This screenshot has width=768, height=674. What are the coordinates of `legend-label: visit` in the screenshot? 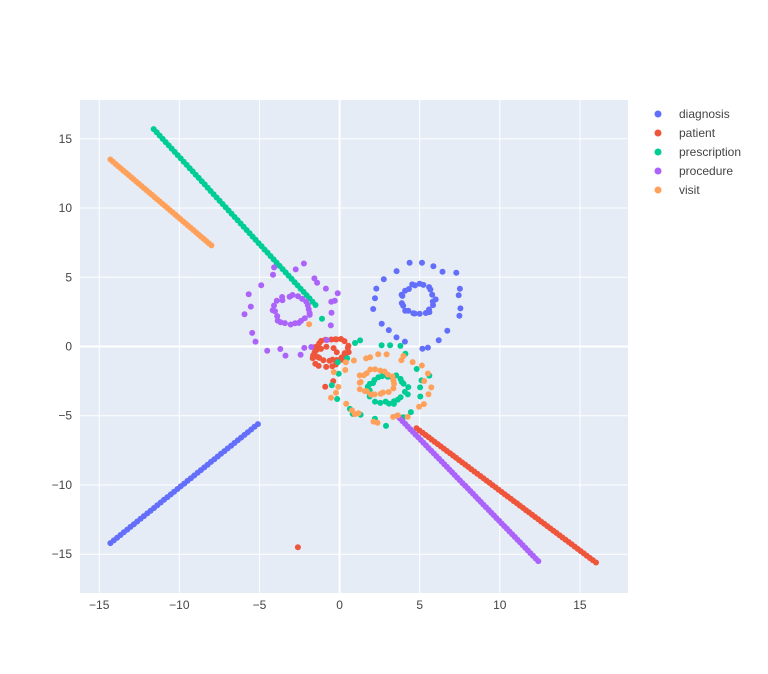 It's located at (689, 190).